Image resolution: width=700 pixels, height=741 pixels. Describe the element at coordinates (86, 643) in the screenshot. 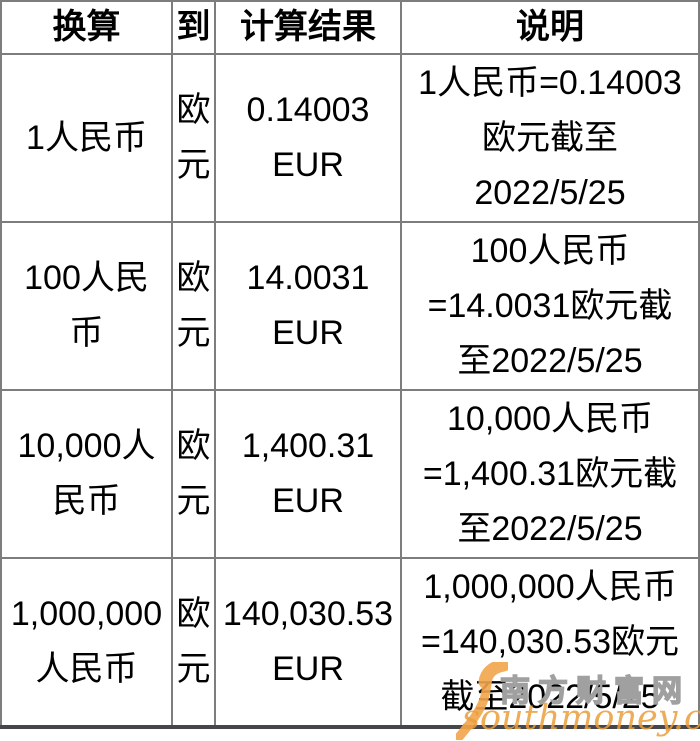

I see `cell-amount: 1,000,000 人民币` at that location.